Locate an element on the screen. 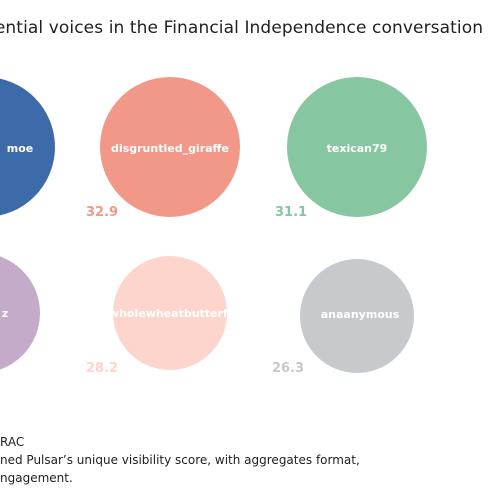 This screenshot has width=500, height=500. bubble-anaanymous is located at coordinates (357, 316).